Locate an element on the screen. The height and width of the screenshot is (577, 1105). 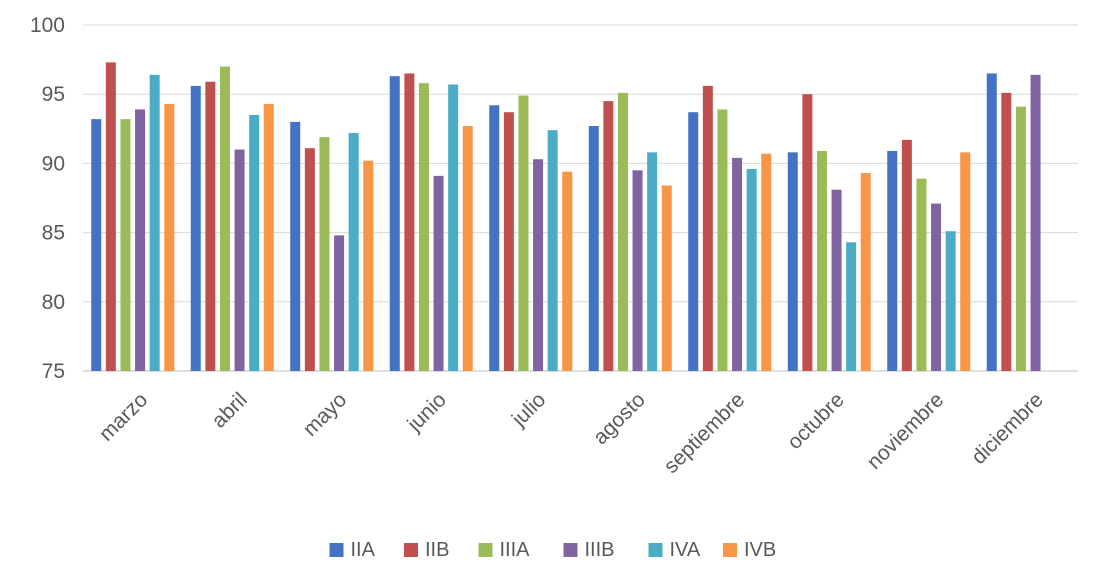
legend-label: IIIA is located at coordinates (515, 550).